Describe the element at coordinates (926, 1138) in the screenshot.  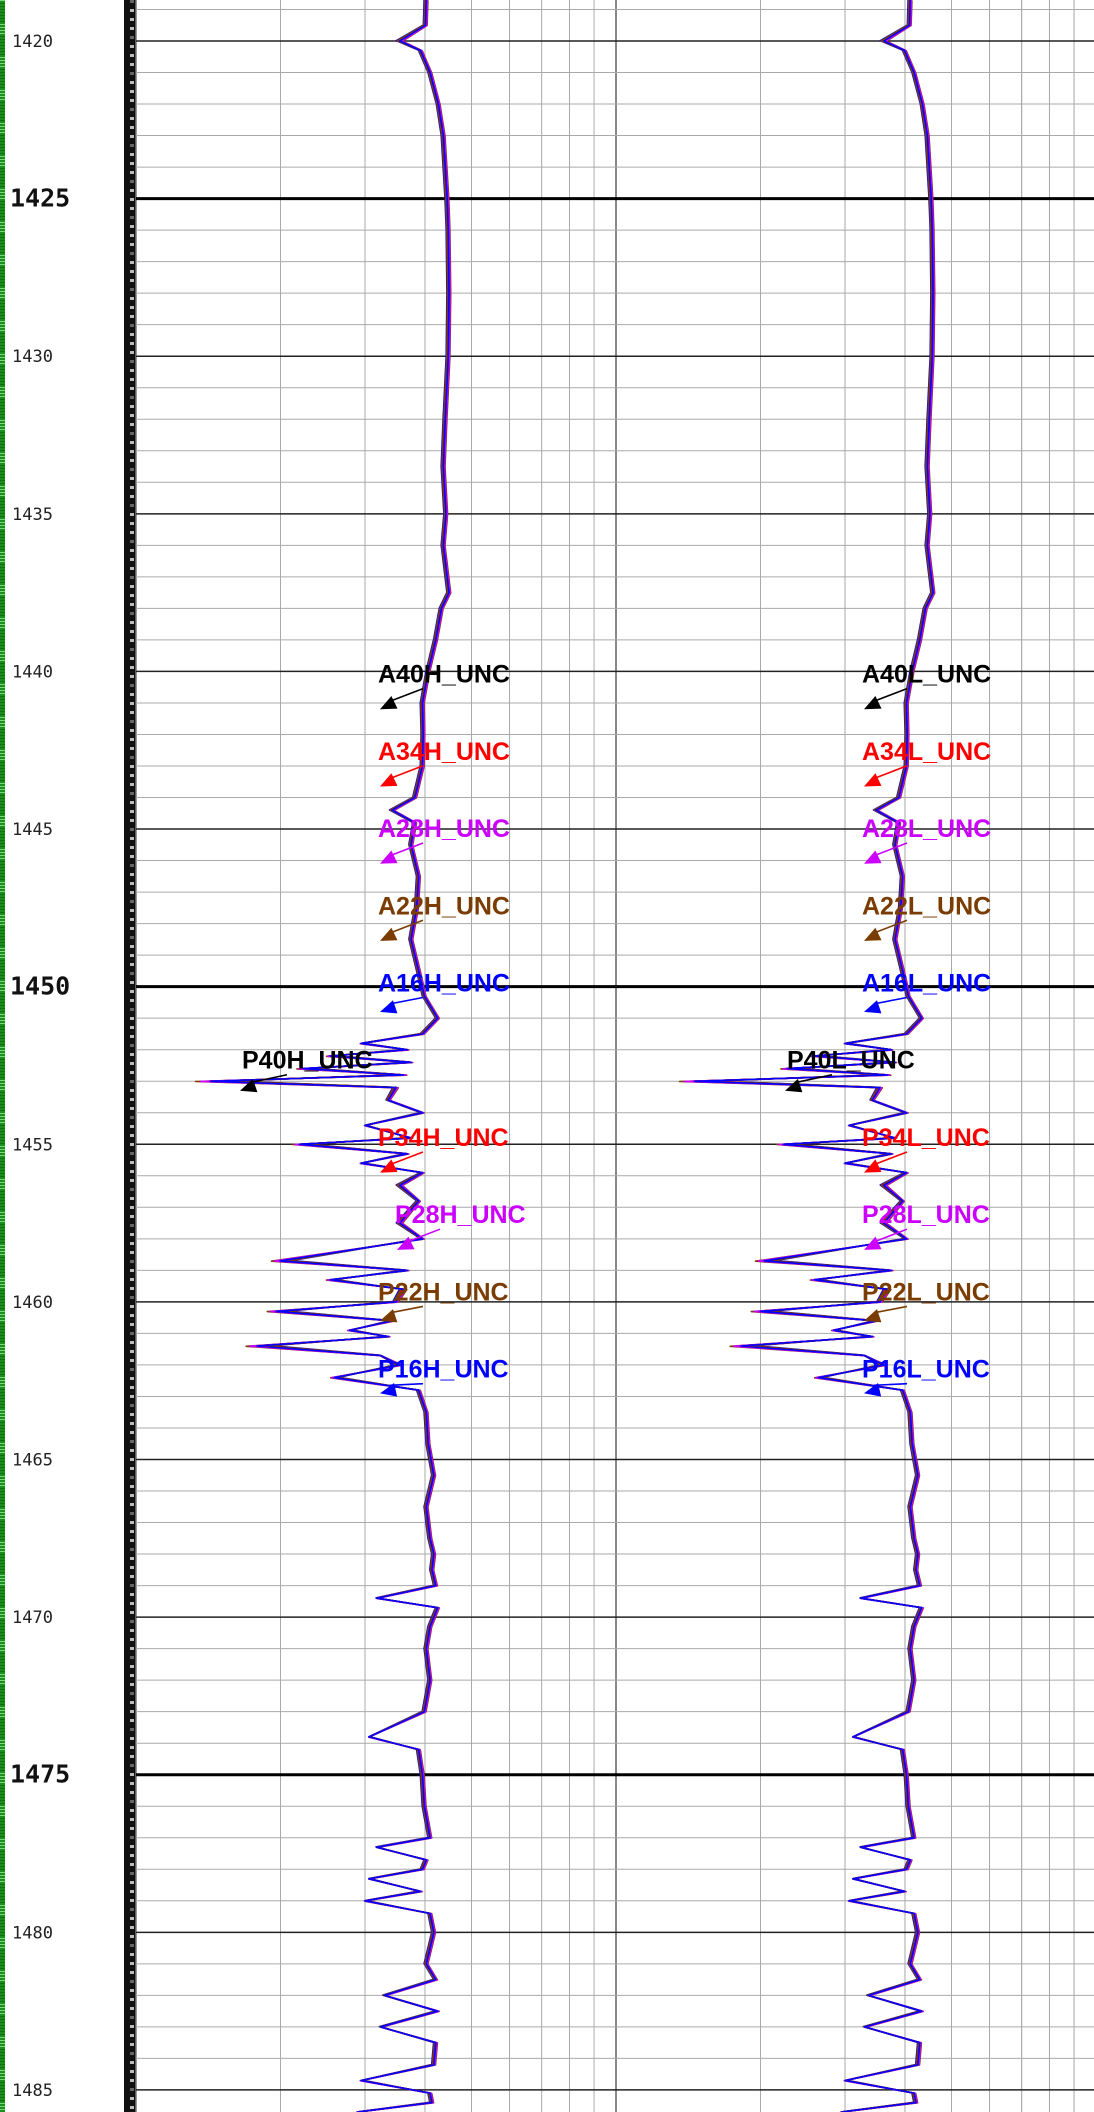
I see `curve-label-text: P34L_UNC` at that location.